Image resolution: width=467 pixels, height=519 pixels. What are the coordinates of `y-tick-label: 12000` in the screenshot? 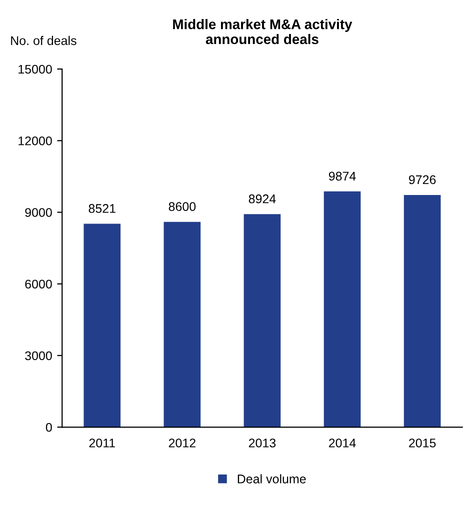 It's located at (35, 141).